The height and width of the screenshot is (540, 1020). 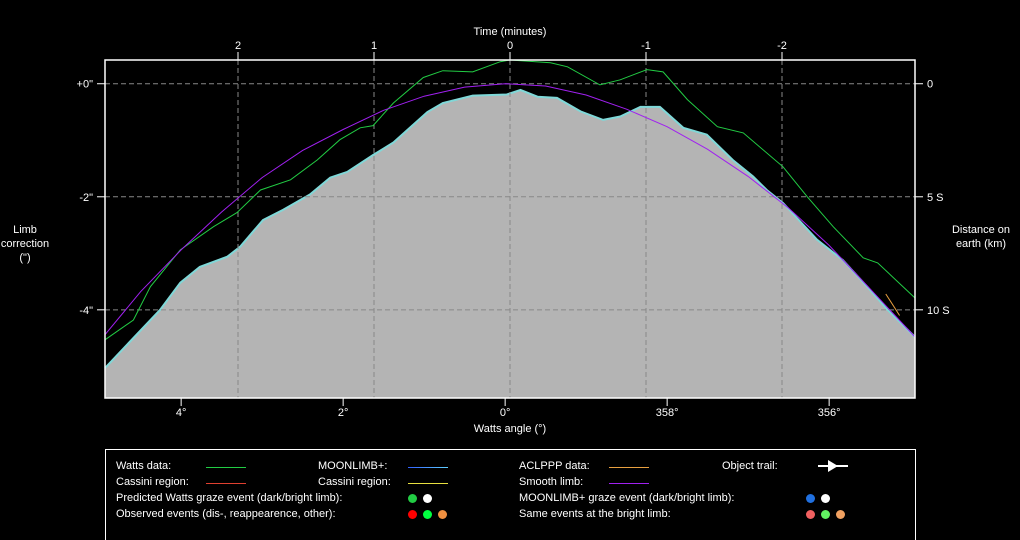 What do you see at coordinates (152, 482) in the screenshot?
I see `legend-cassini1-label: Cassini region:` at bounding box center [152, 482].